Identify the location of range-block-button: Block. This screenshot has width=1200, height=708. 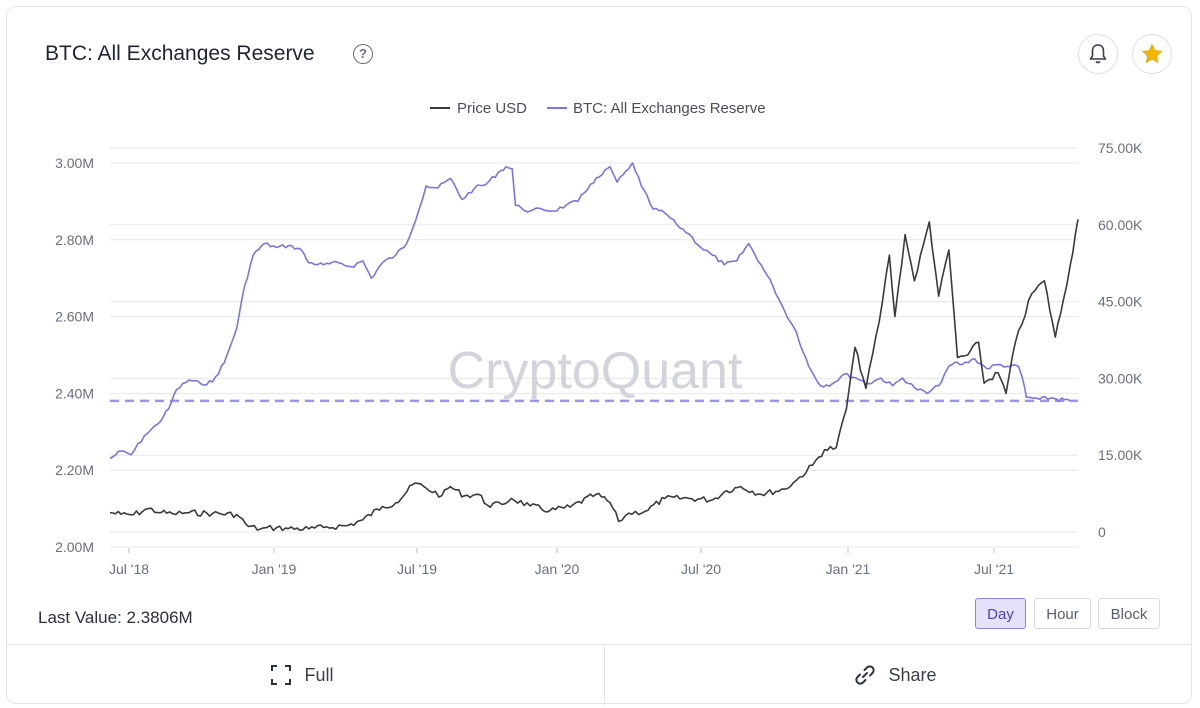
(1129, 613).